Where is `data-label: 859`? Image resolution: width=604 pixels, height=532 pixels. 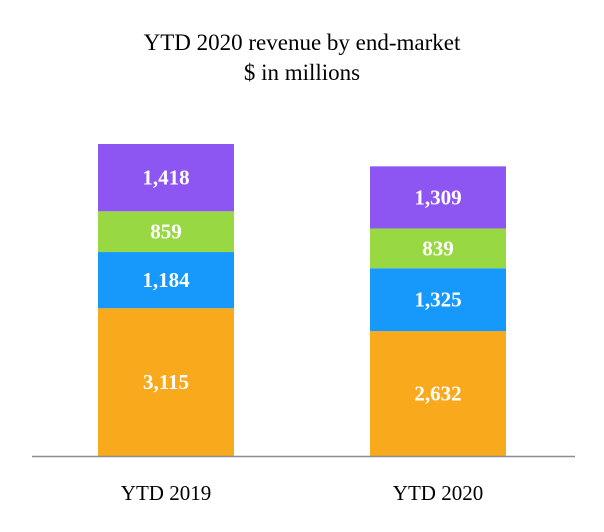 data-label: 859 is located at coordinates (166, 232).